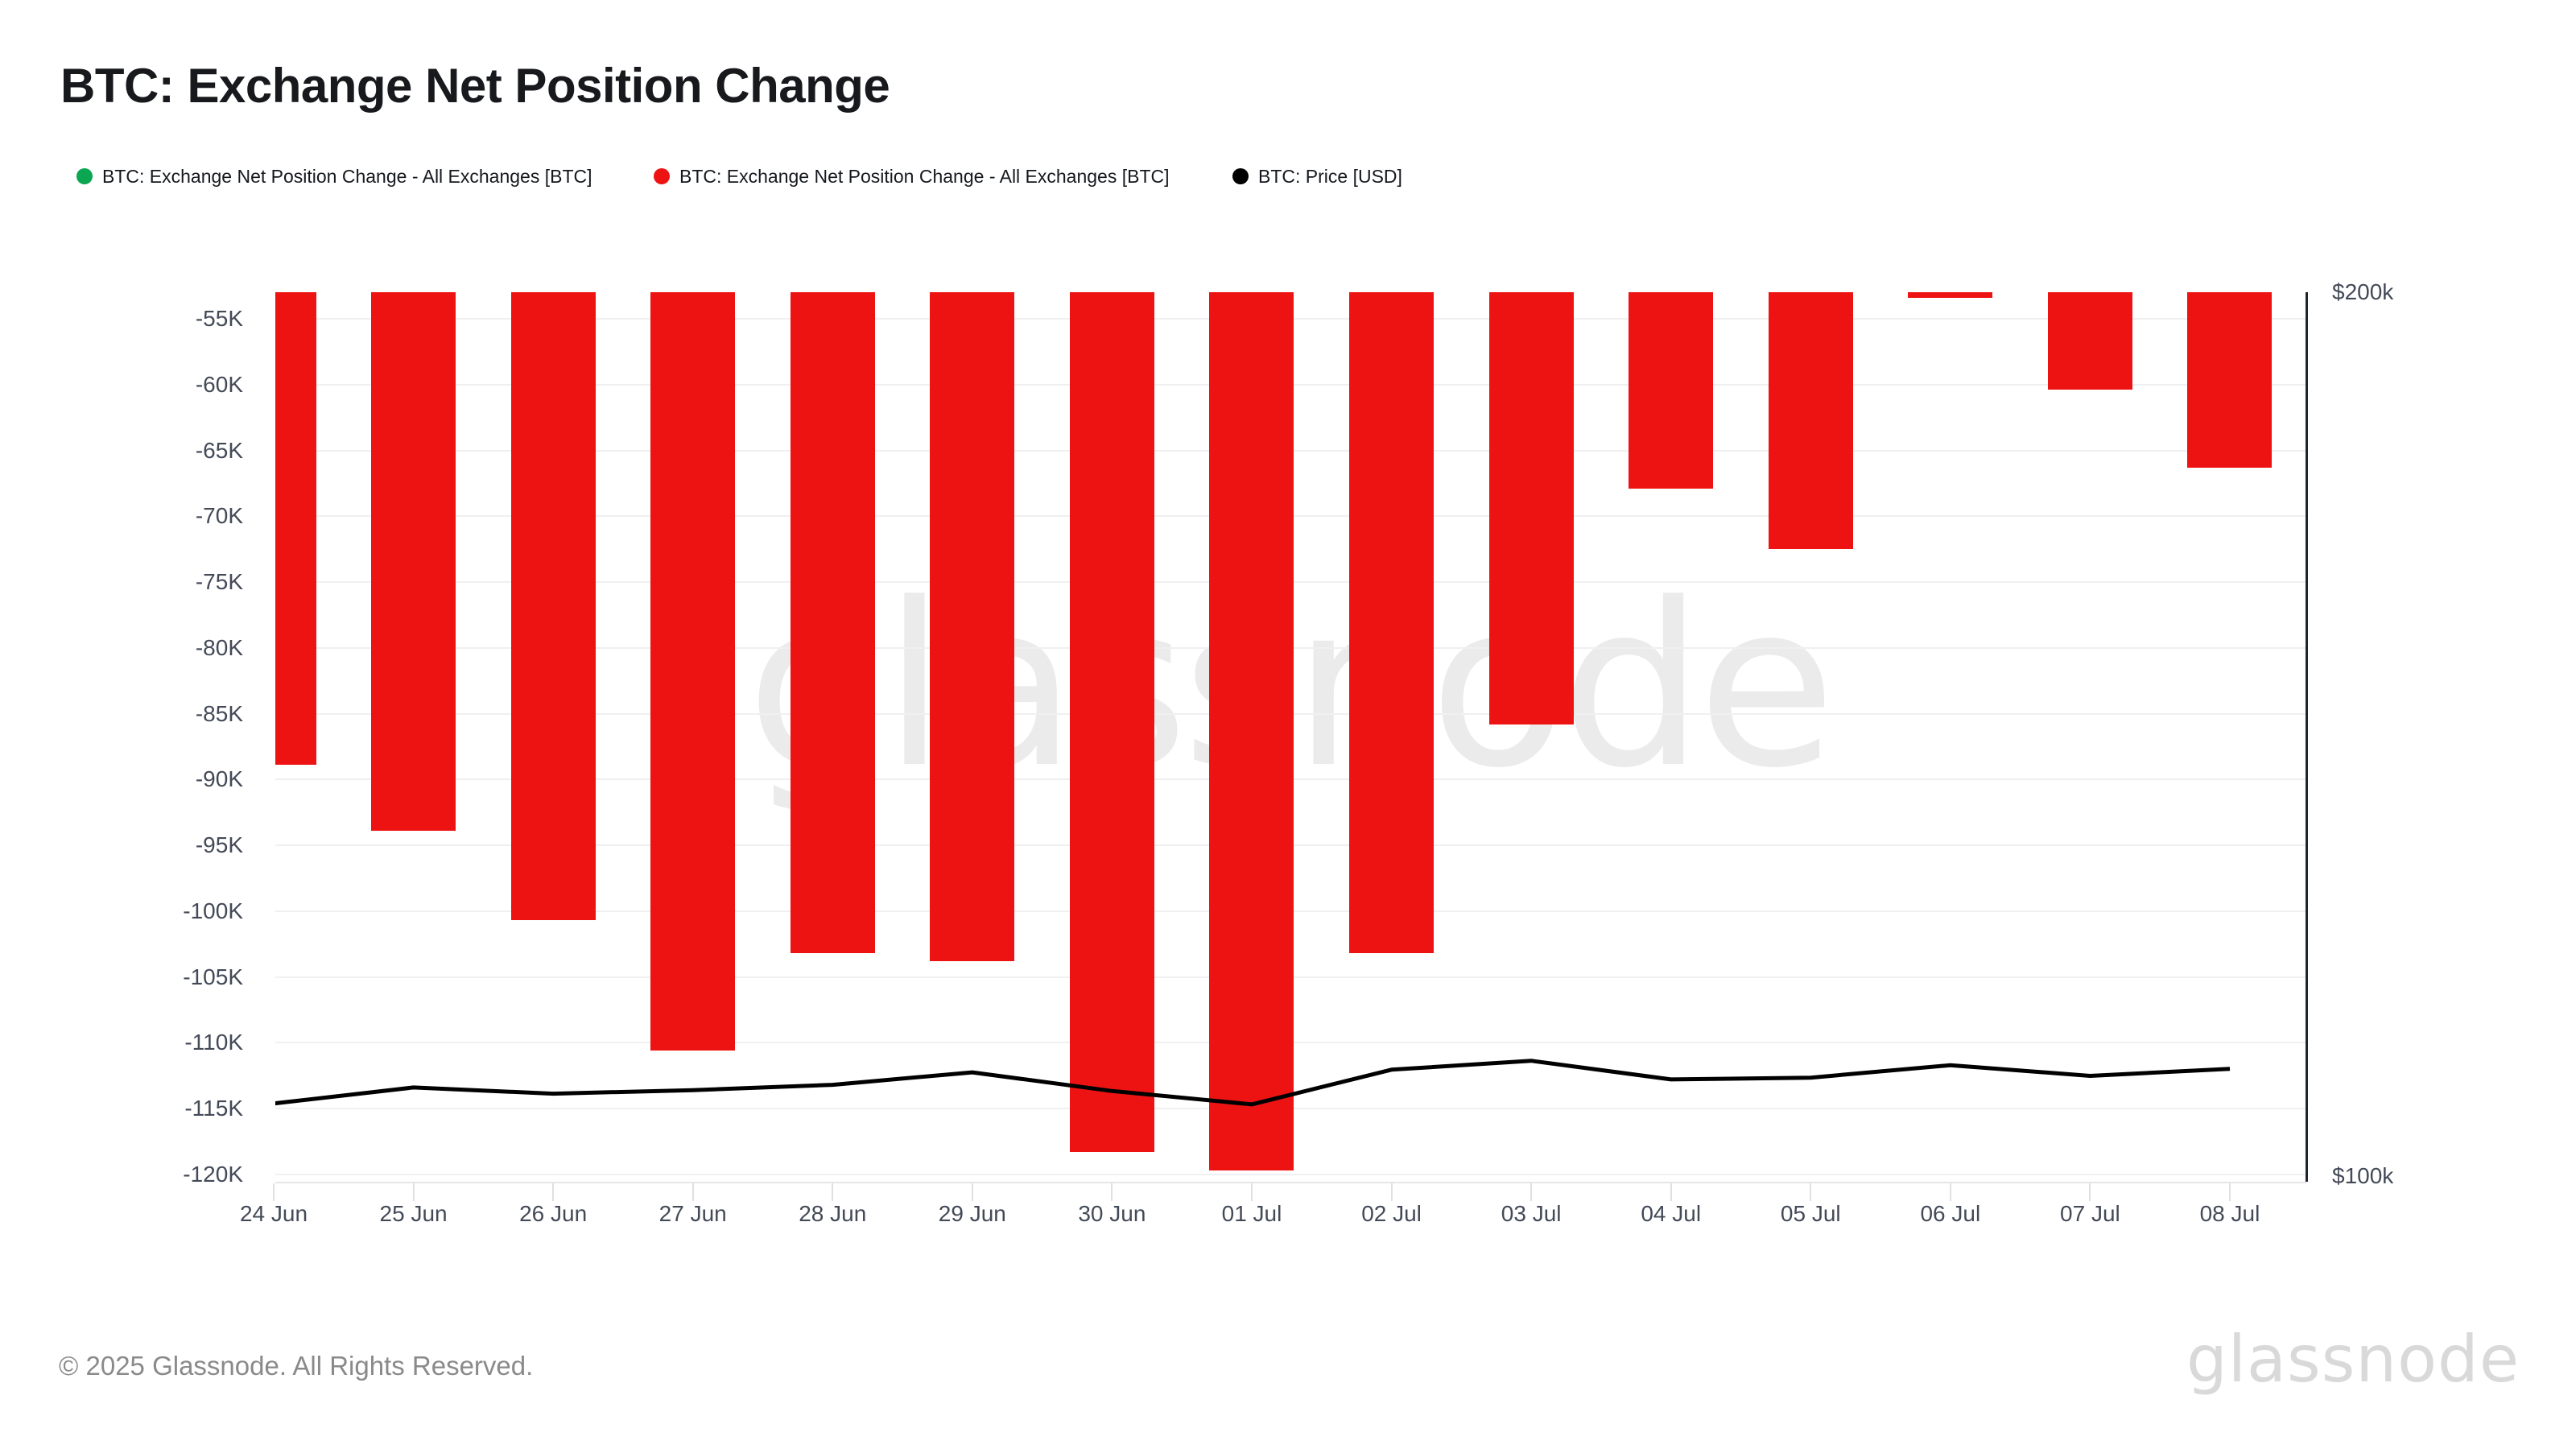 This screenshot has height=1449, width=2576. Describe the element at coordinates (213, 1108) in the screenshot. I see `y-axis-tick-label: -115K` at that location.